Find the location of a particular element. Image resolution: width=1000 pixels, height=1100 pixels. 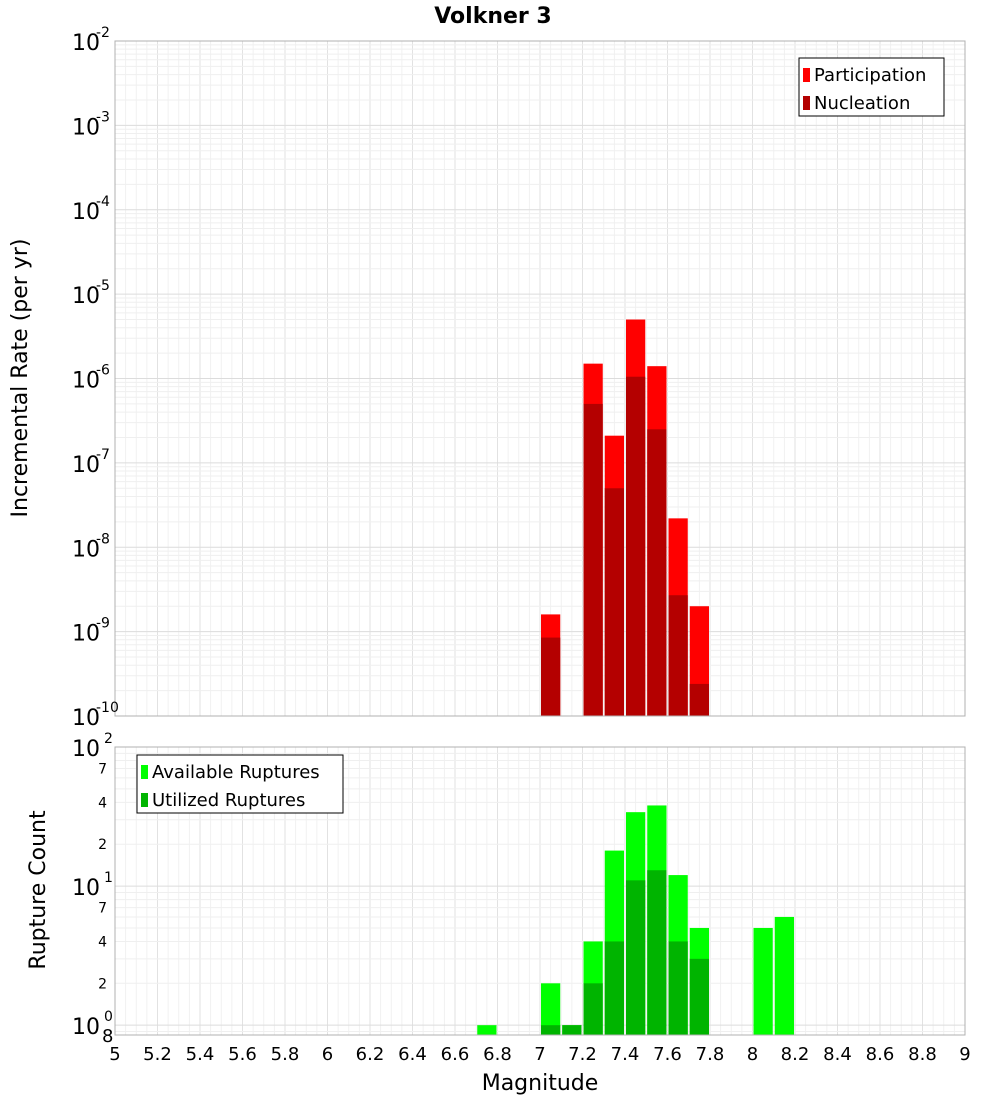

x-tick-label: 6.4 is located at coordinates (412, 1054).